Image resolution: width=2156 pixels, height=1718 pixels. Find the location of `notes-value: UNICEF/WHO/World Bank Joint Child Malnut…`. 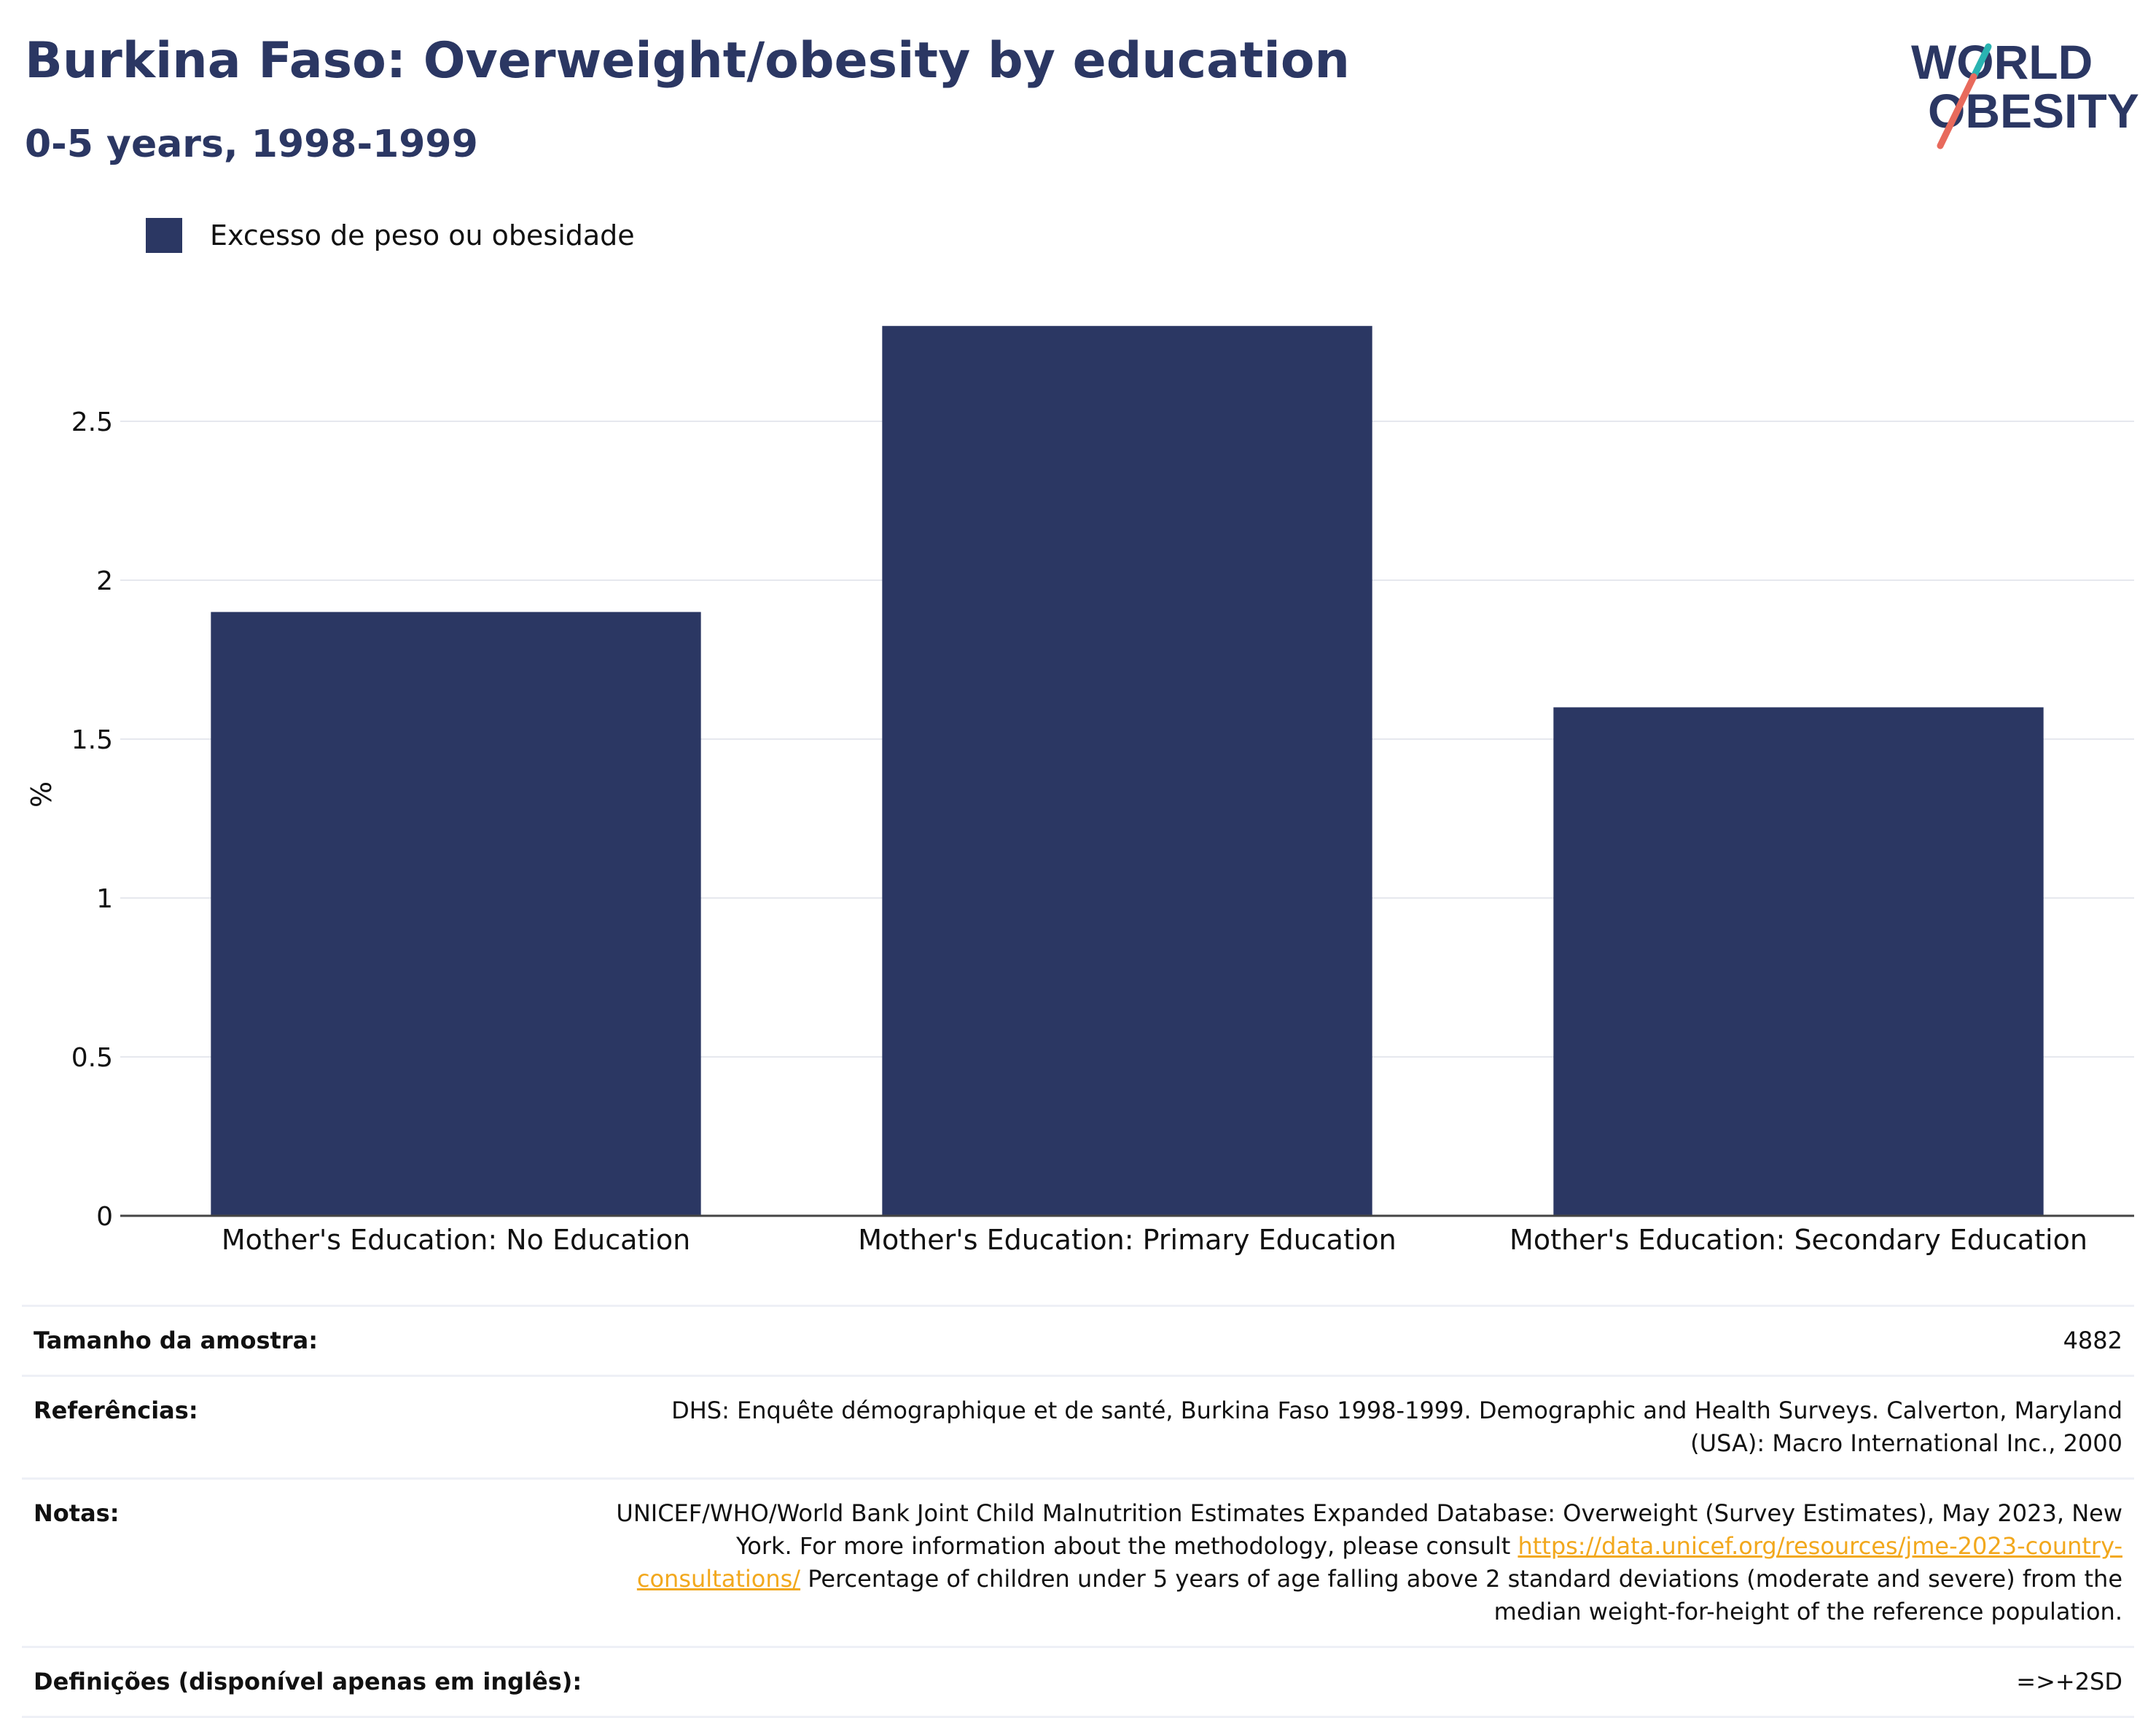

notes-value: UNICEF/WHO/World Bank Joint Child Malnut… is located at coordinates (1364, 1563).